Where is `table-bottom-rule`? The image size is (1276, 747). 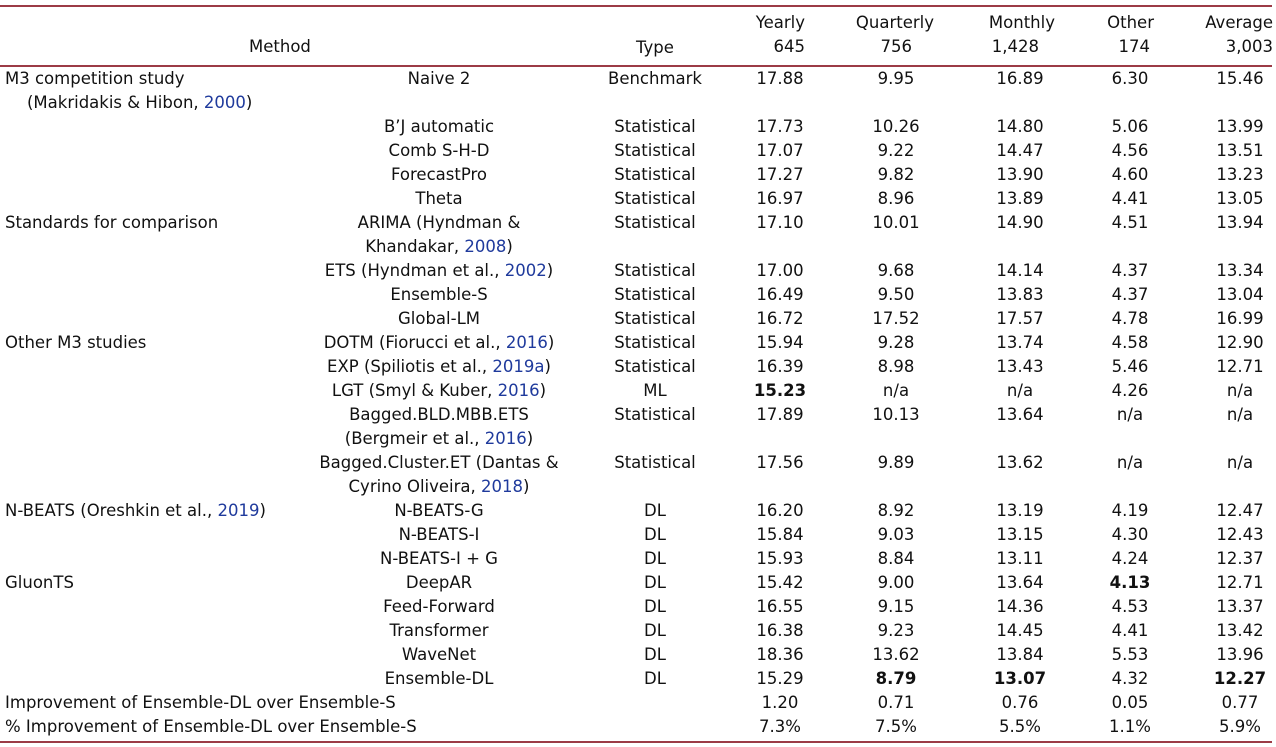 table-bottom-rule is located at coordinates (636, 742).